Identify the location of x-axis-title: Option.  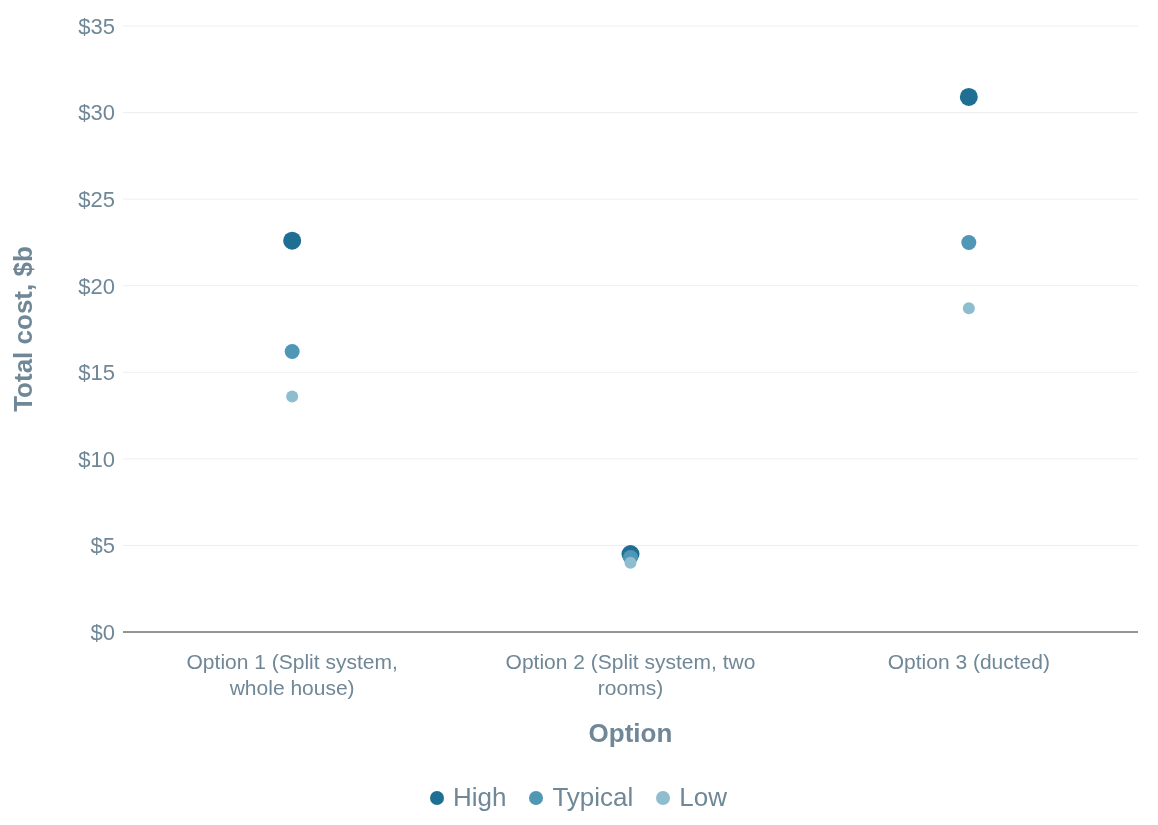
(630, 733).